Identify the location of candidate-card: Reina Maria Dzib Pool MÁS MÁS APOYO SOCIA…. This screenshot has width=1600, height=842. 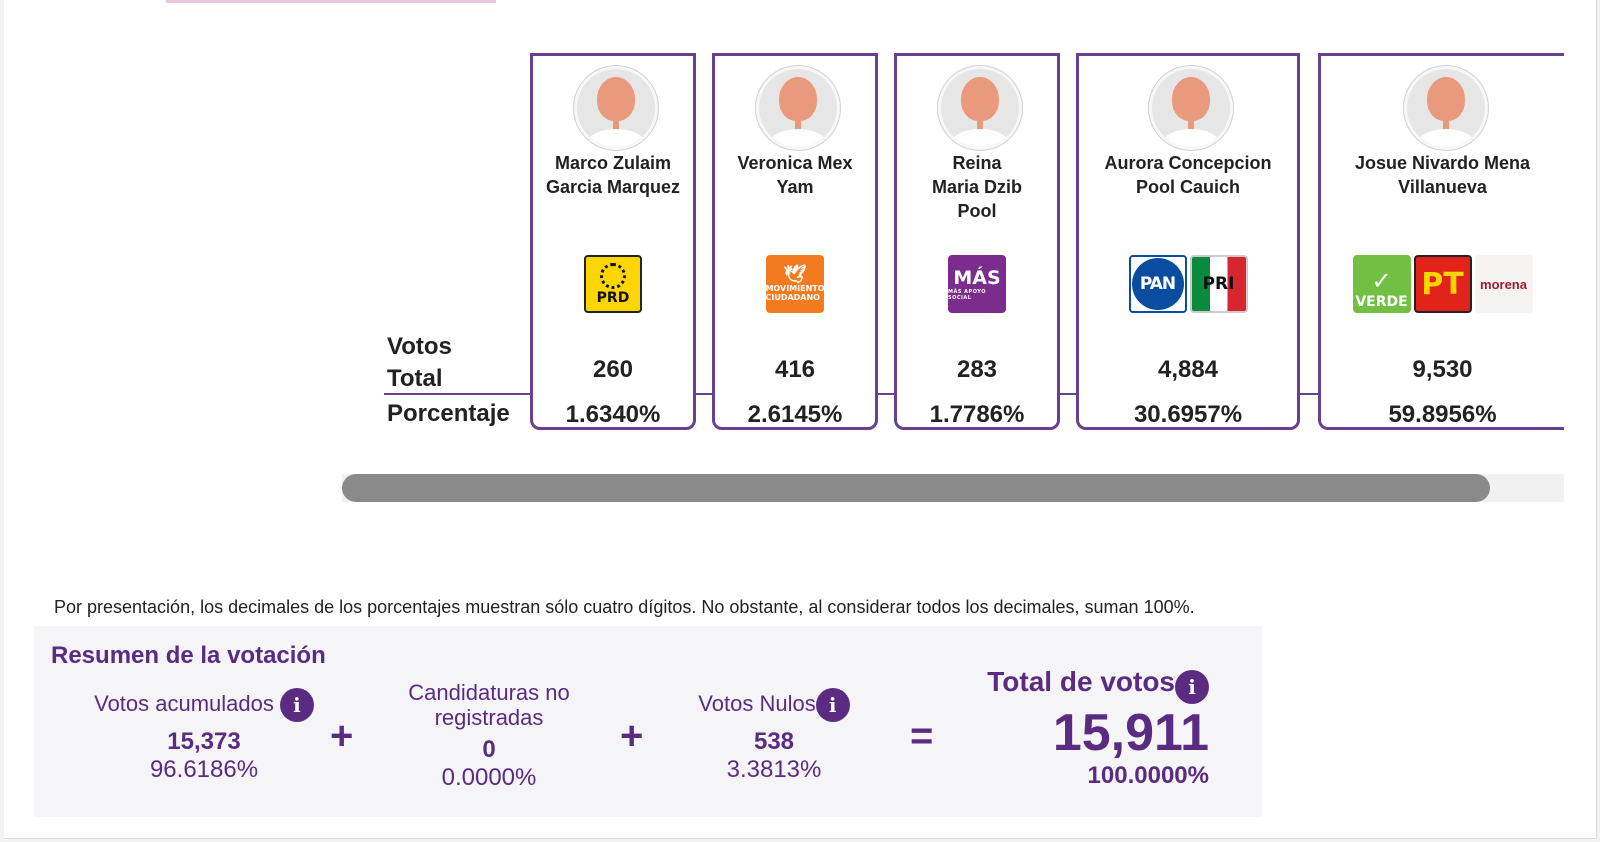
(977, 241).